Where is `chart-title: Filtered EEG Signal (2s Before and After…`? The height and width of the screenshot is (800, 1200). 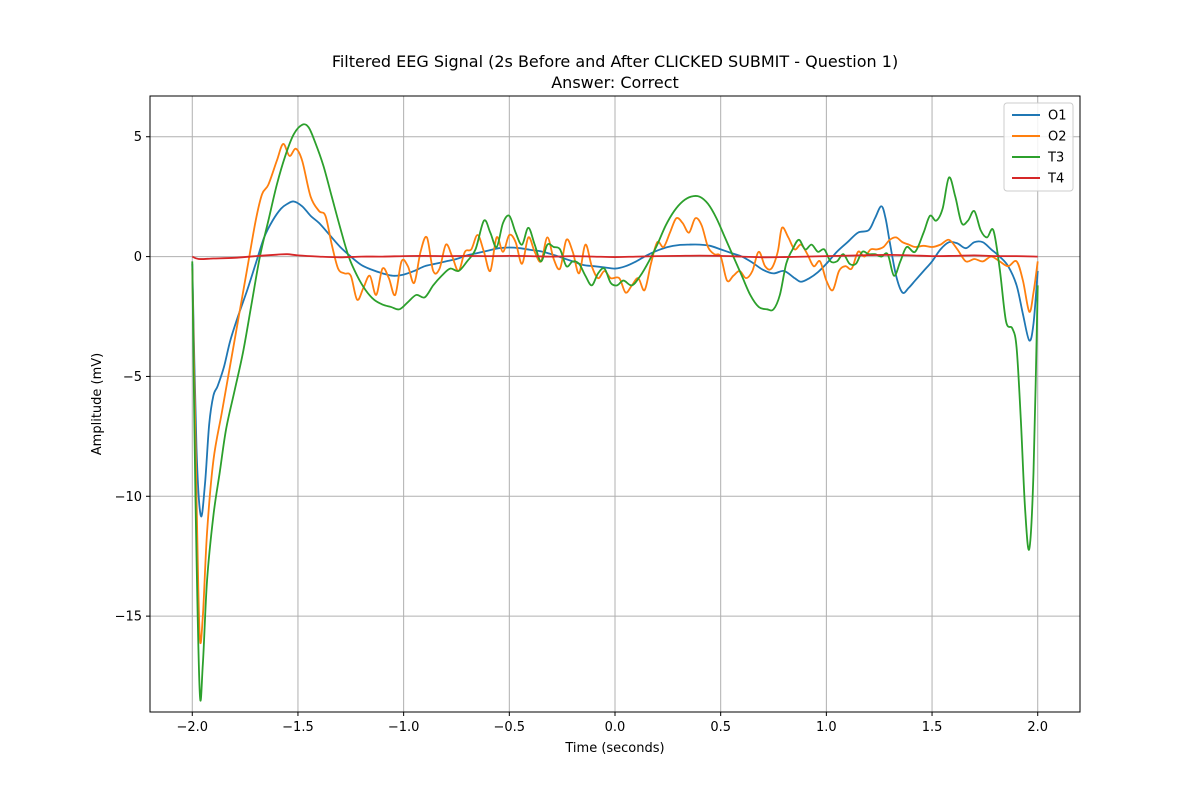
chart-title: Filtered EEG Signal (2s Before and After… is located at coordinates (615, 61).